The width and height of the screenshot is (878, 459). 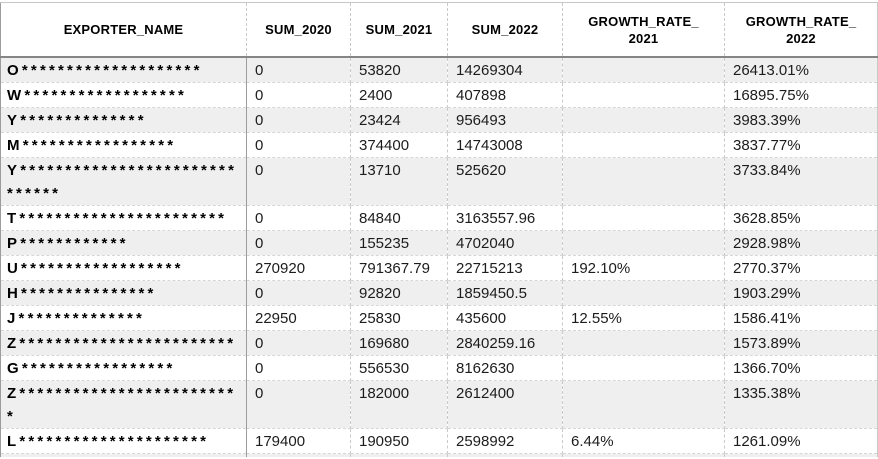 I want to click on exporter-name-cell: O********************, so click(x=123, y=70).